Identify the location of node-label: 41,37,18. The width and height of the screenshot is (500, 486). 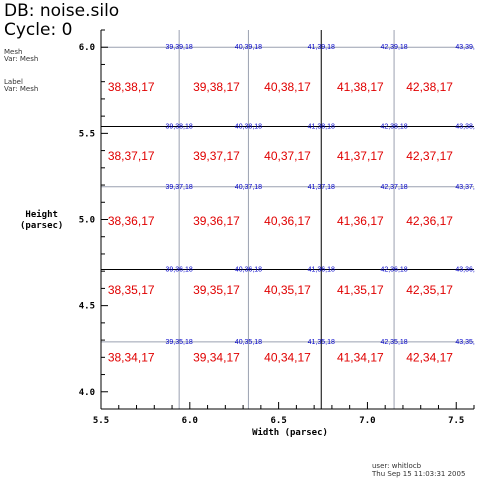
(321, 187).